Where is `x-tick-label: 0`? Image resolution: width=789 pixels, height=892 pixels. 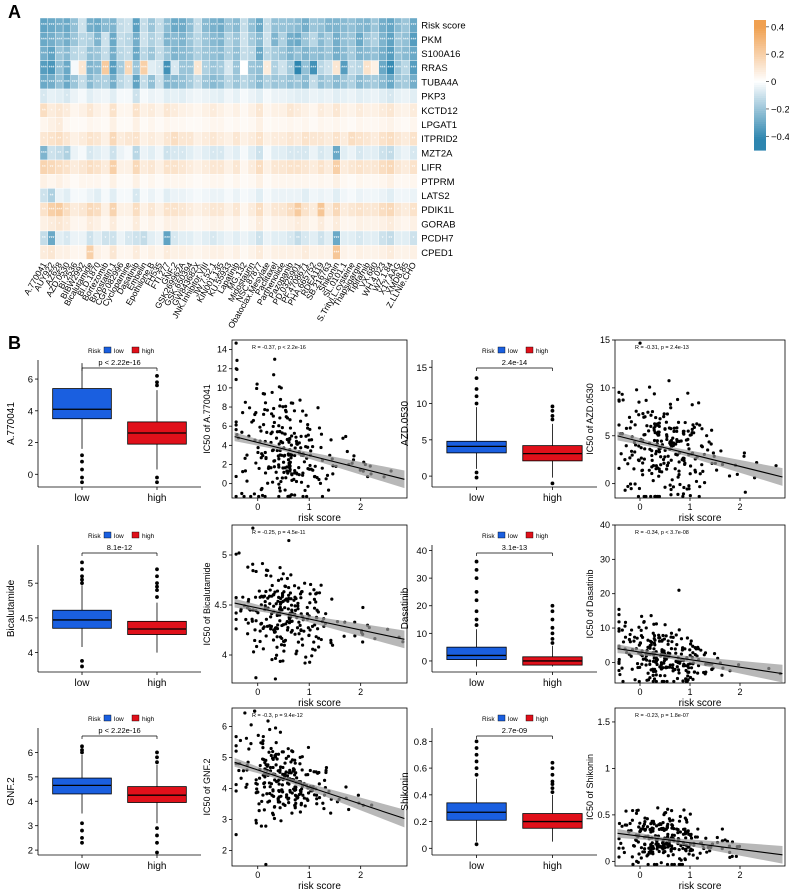
x-tick-label: 0 is located at coordinates (639, 692).